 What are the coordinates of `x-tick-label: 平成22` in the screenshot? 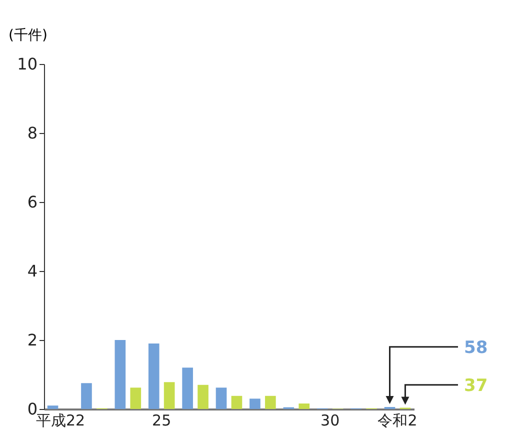 It's located at (61, 421).